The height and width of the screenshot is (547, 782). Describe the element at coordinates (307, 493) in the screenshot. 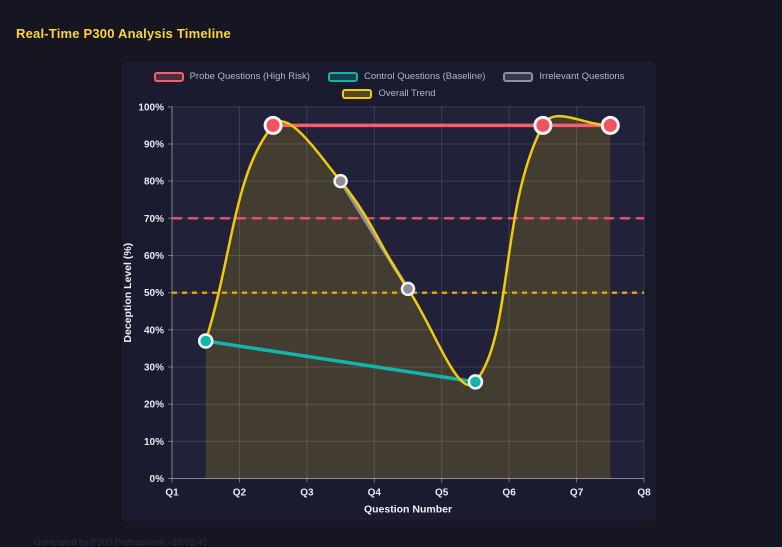

I see `x-tick-label: Q3` at that location.